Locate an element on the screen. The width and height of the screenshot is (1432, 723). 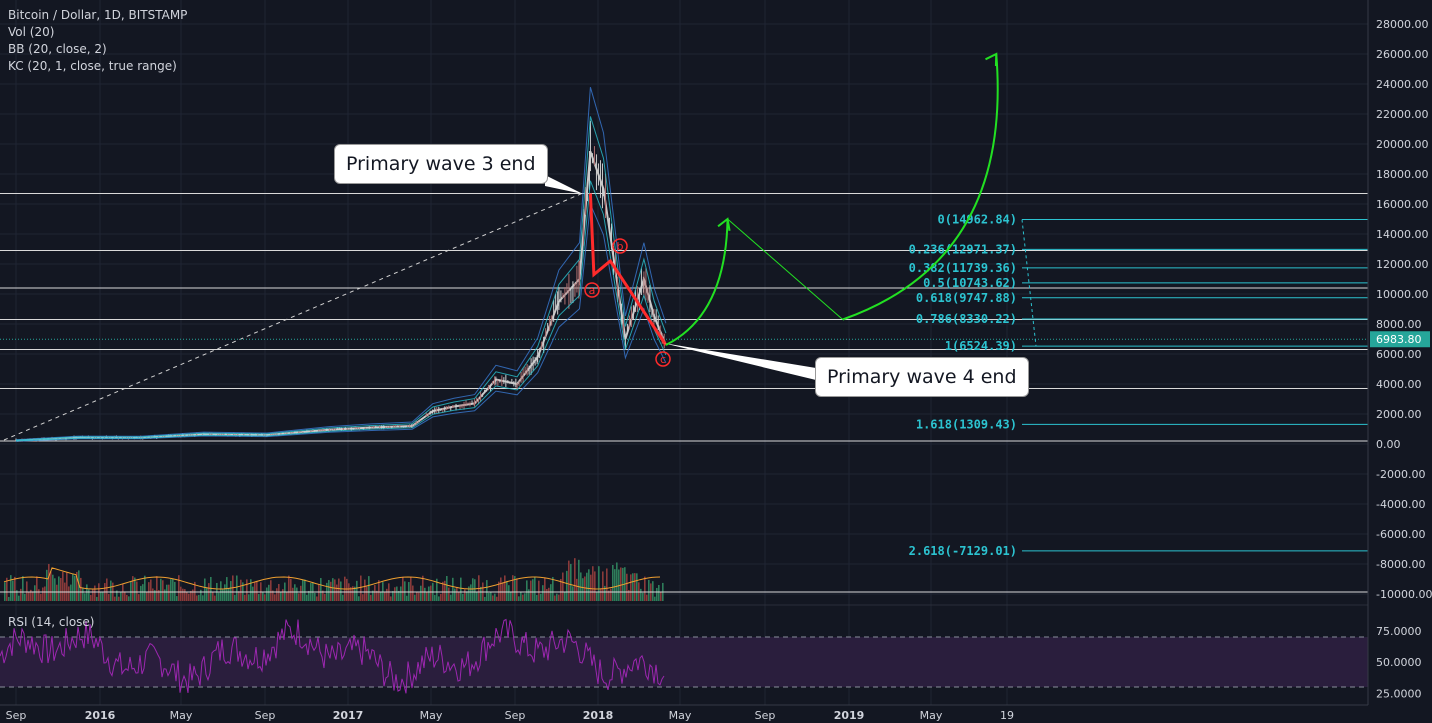
price-tick: 2000.00 is located at coordinates (1399, 414).